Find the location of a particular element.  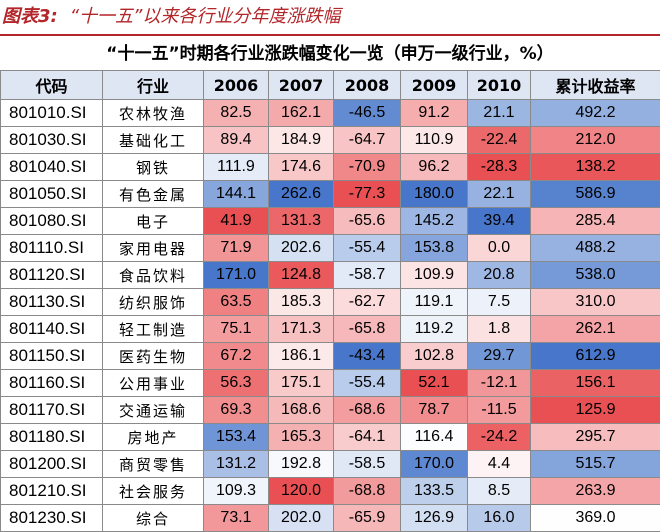

cell-yearly-return: 131.2 is located at coordinates (236, 464).